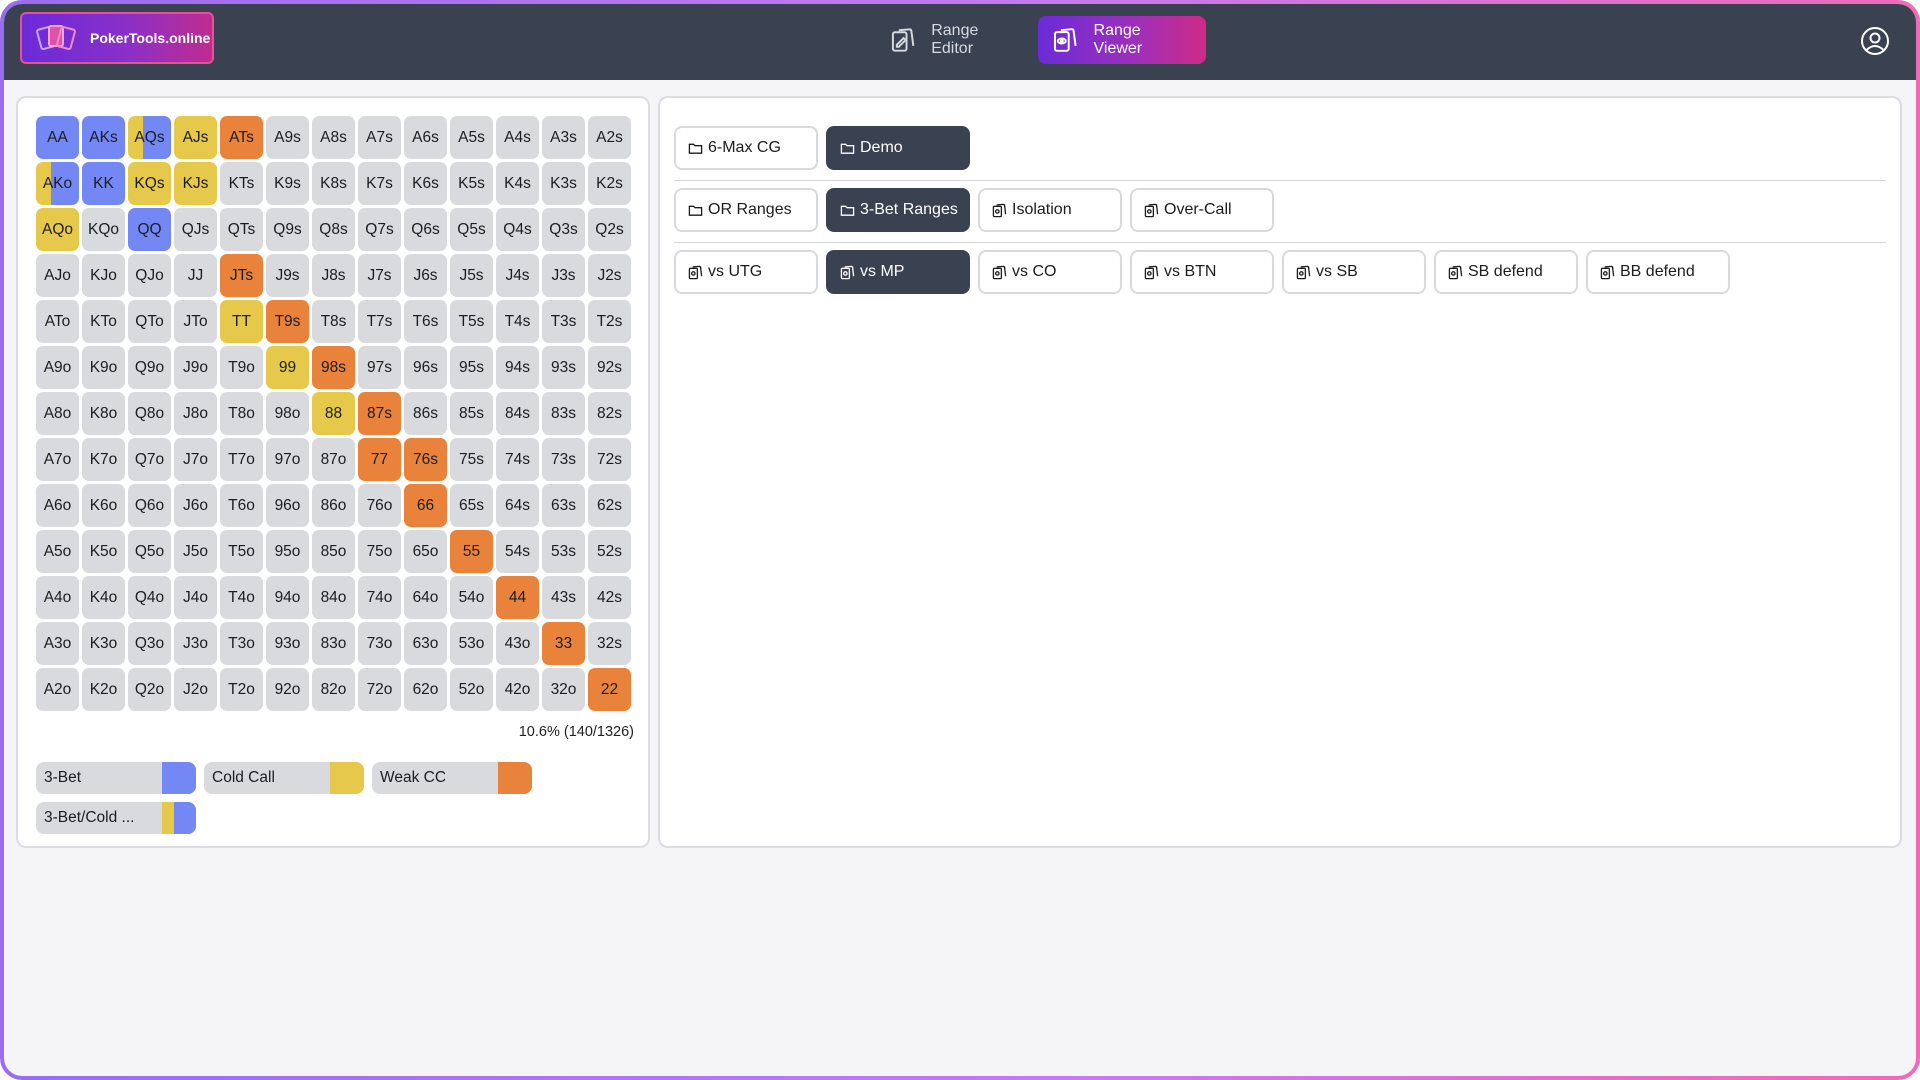 Image resolution: width=1920 pixels, height=1080 pixels. I want to click on hand-cell-QJo: QJo, so click(149, 275).